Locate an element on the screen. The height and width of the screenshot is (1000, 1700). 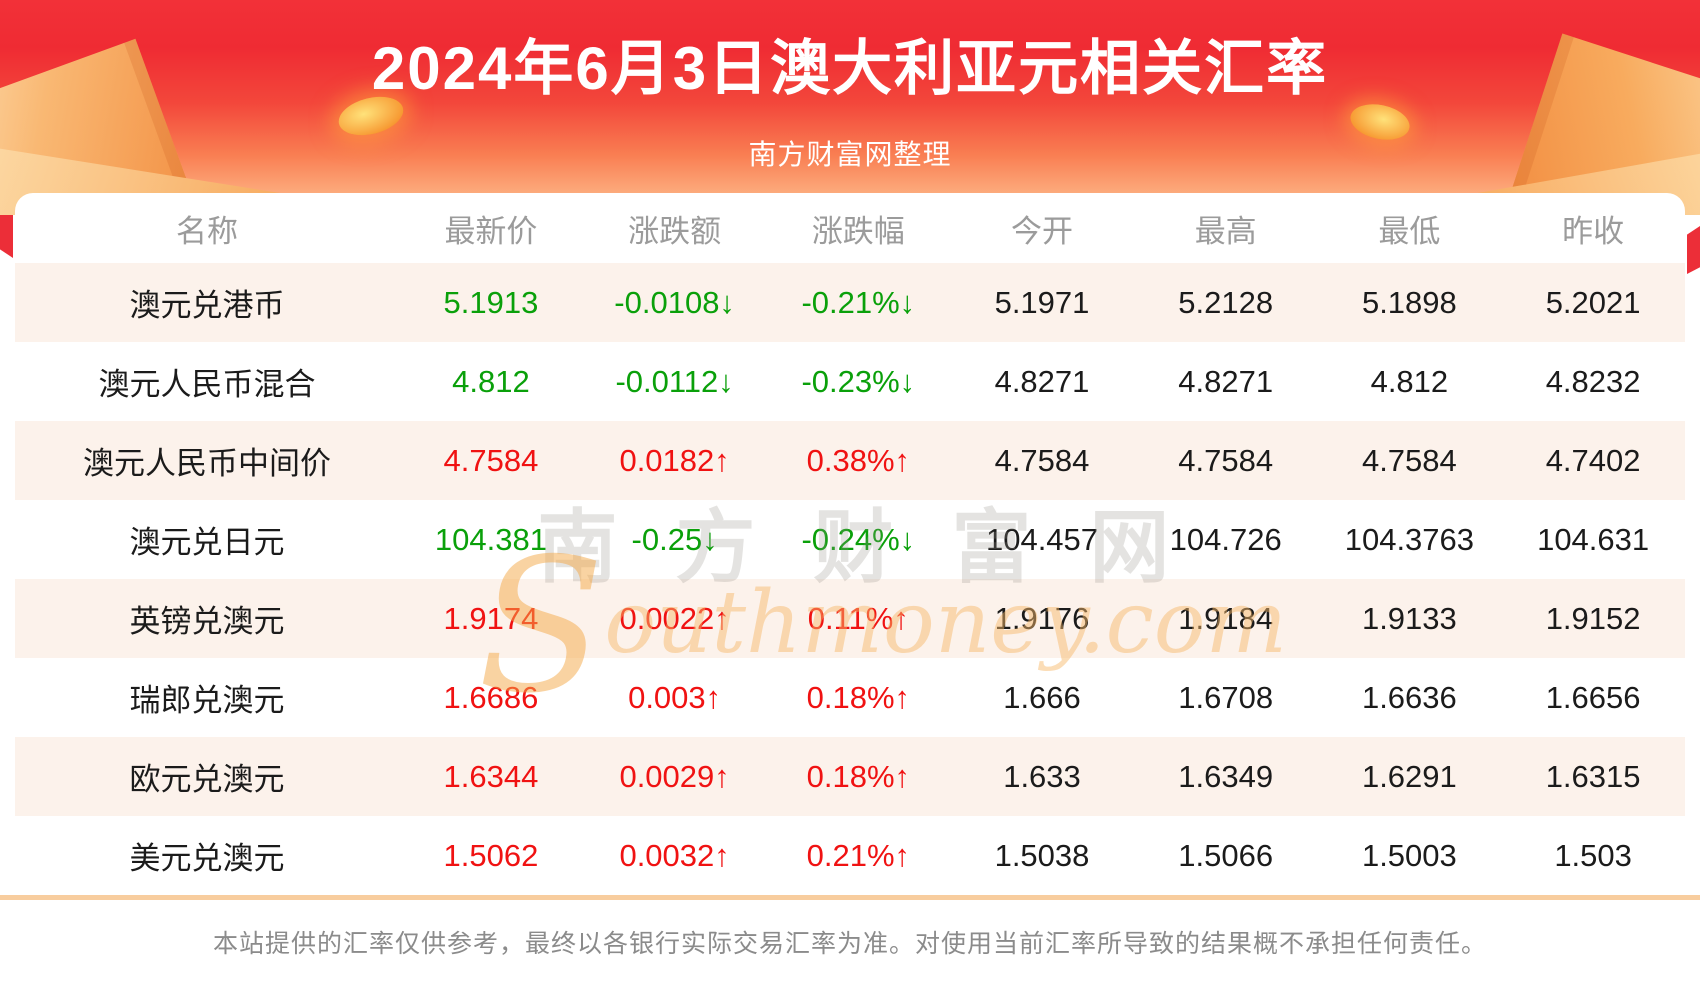
cell-open: 5.1971 is located at coordinates (1042, 302).